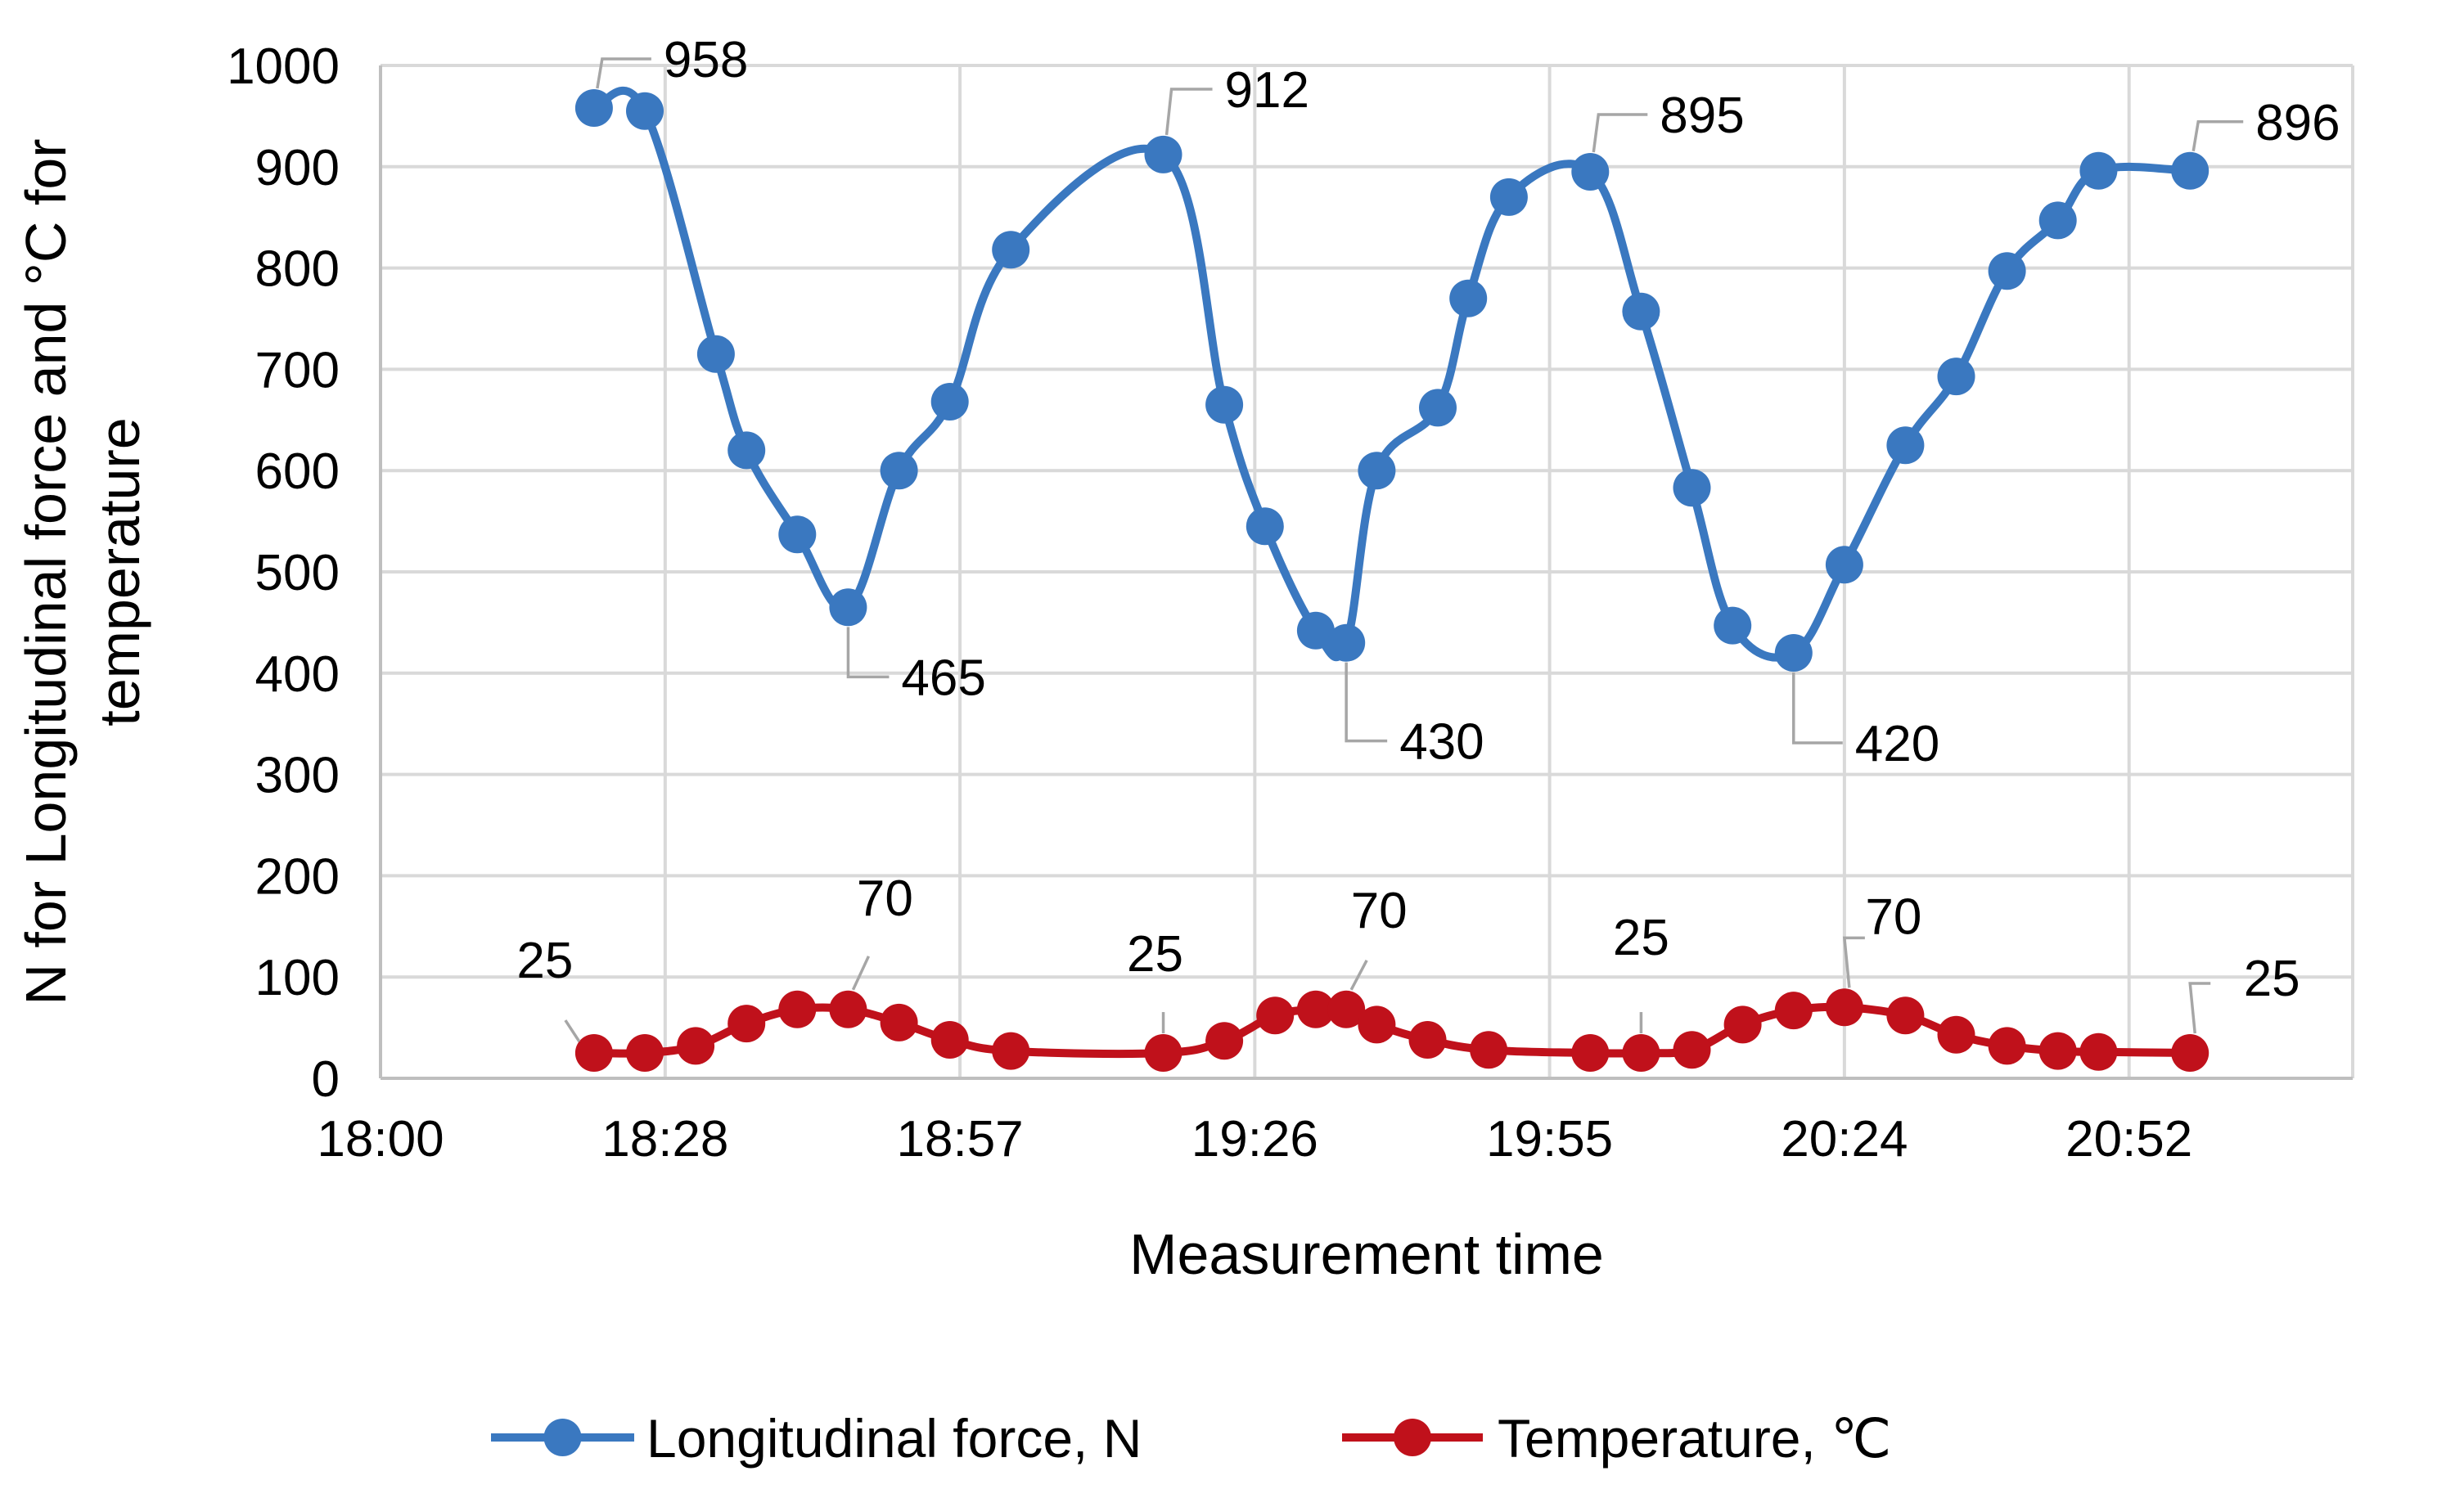 This screenshot has height=1489, width=2464. What do you see at coordinates (1549, 1139) in the screenshot?
I see `x-tick-label: 19:55` at bounding box center [1549, 1139].